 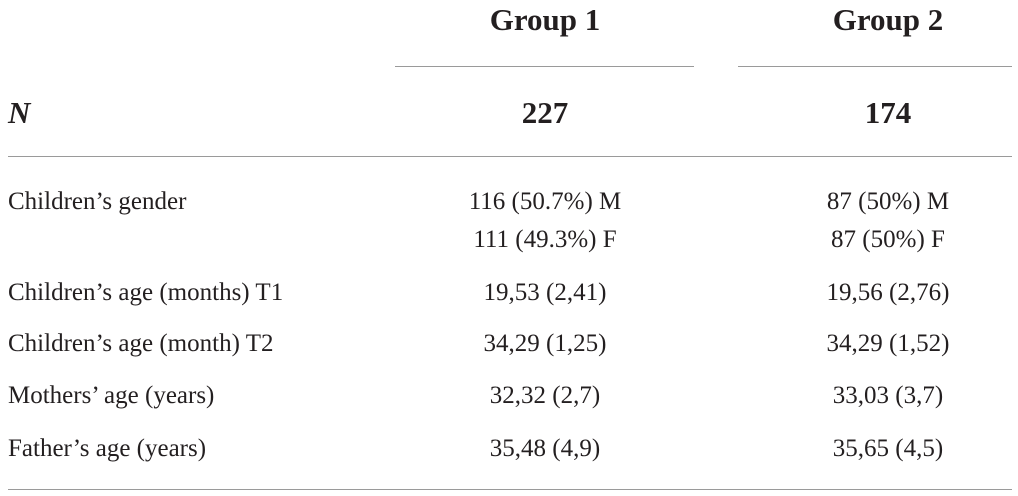 I want to click on cell: 19,56 (2,76), so click(x=888, y=292).